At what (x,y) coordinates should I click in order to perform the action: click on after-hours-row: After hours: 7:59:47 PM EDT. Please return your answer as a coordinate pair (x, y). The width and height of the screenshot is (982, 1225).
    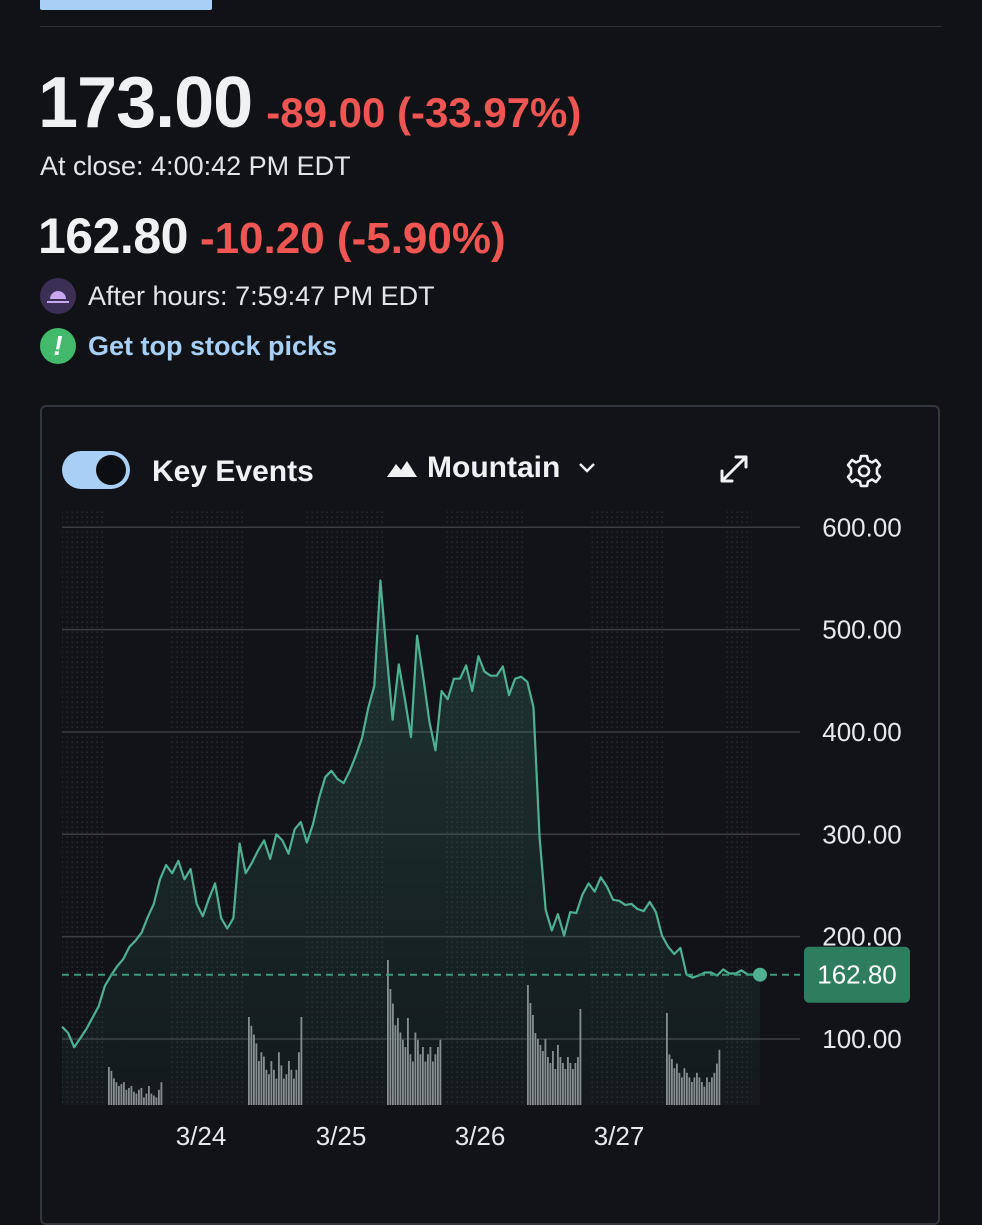
    Looking at the image, I should click on (237, 296).